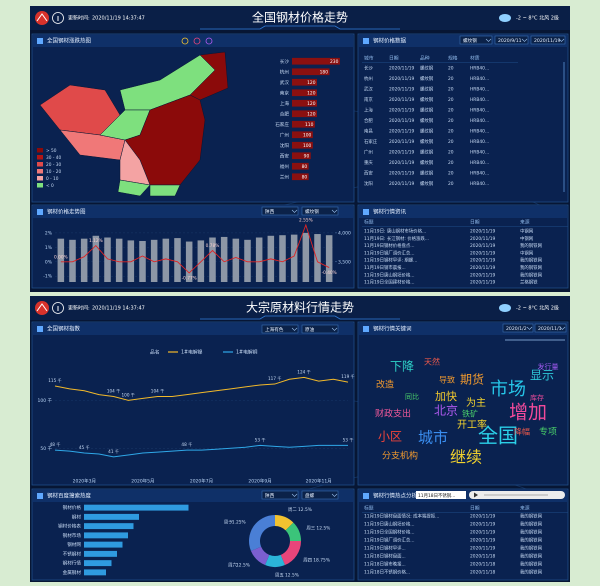 The image size is (600, 586). What do you see at coordinates (446, 411) in the screenshot?
I see `keyword: 北京` at bounding box center [446, 411].